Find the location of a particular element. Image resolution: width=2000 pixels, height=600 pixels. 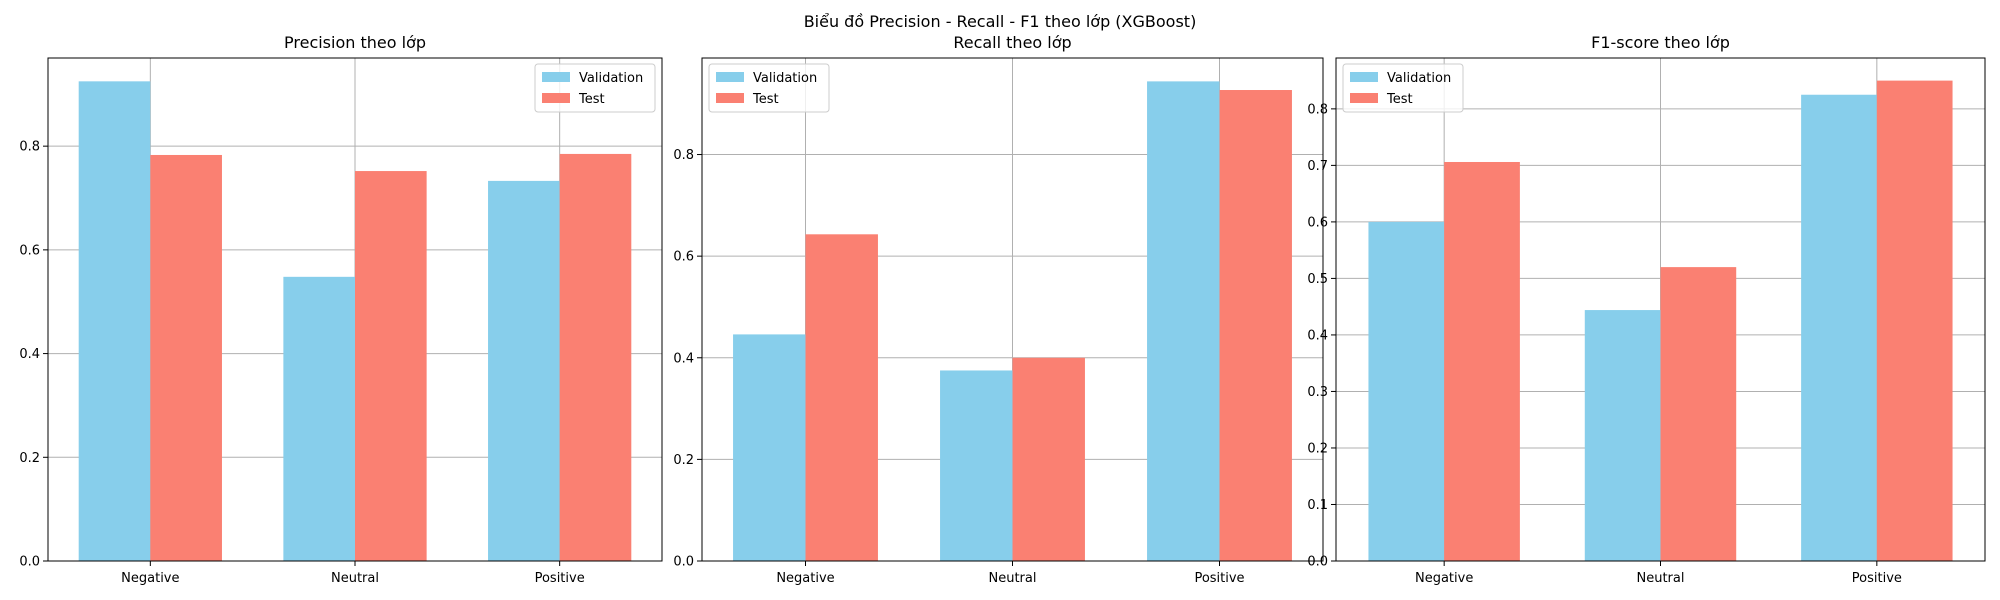

chart-title: F1-score theo lớp is located at coordinates (1660, 42).